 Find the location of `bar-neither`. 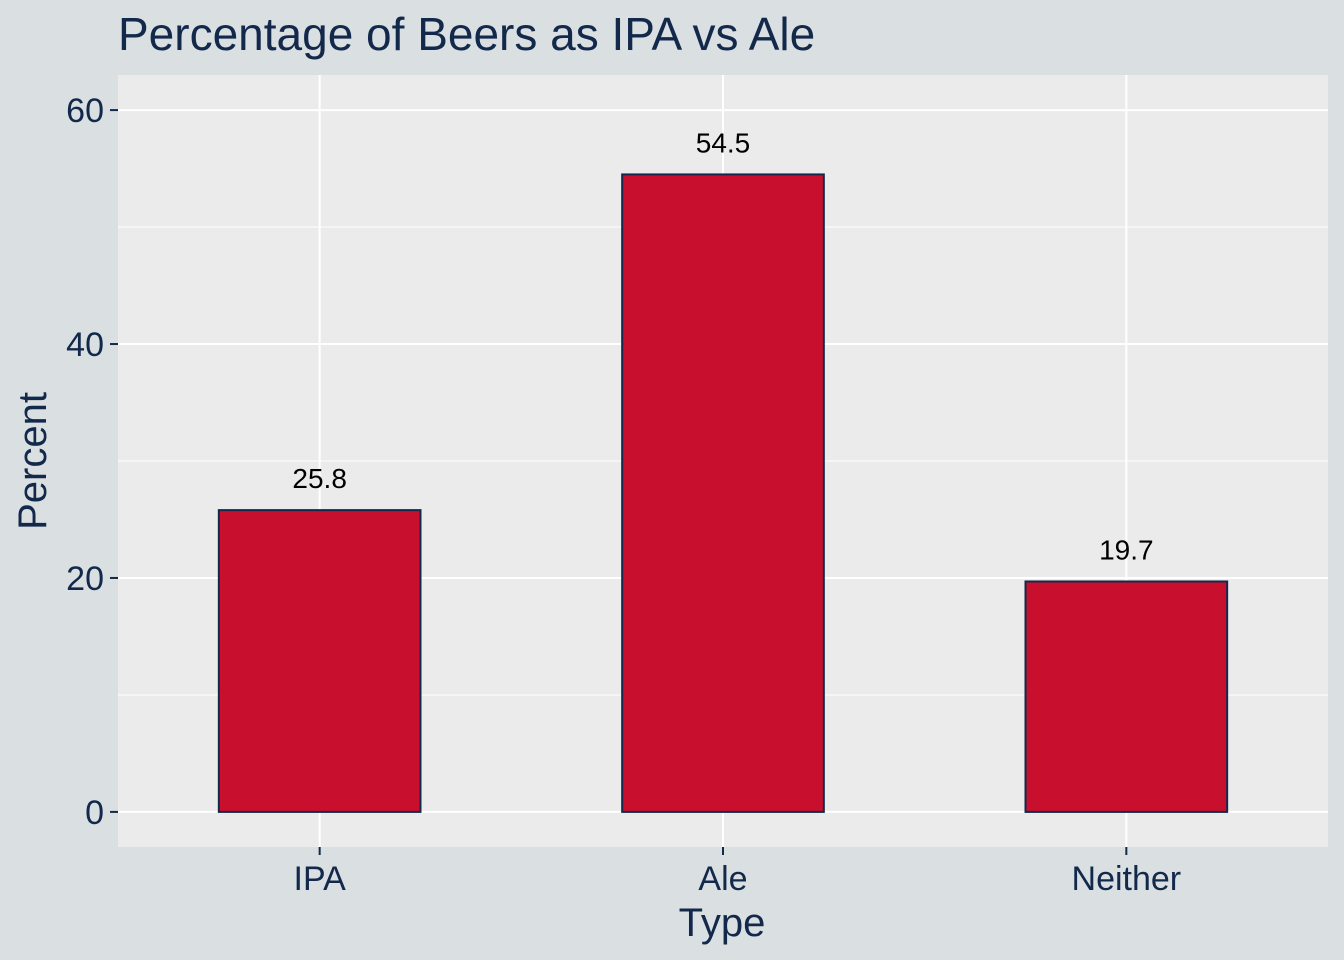

bar-neither is located at coordinates (1126, 696).